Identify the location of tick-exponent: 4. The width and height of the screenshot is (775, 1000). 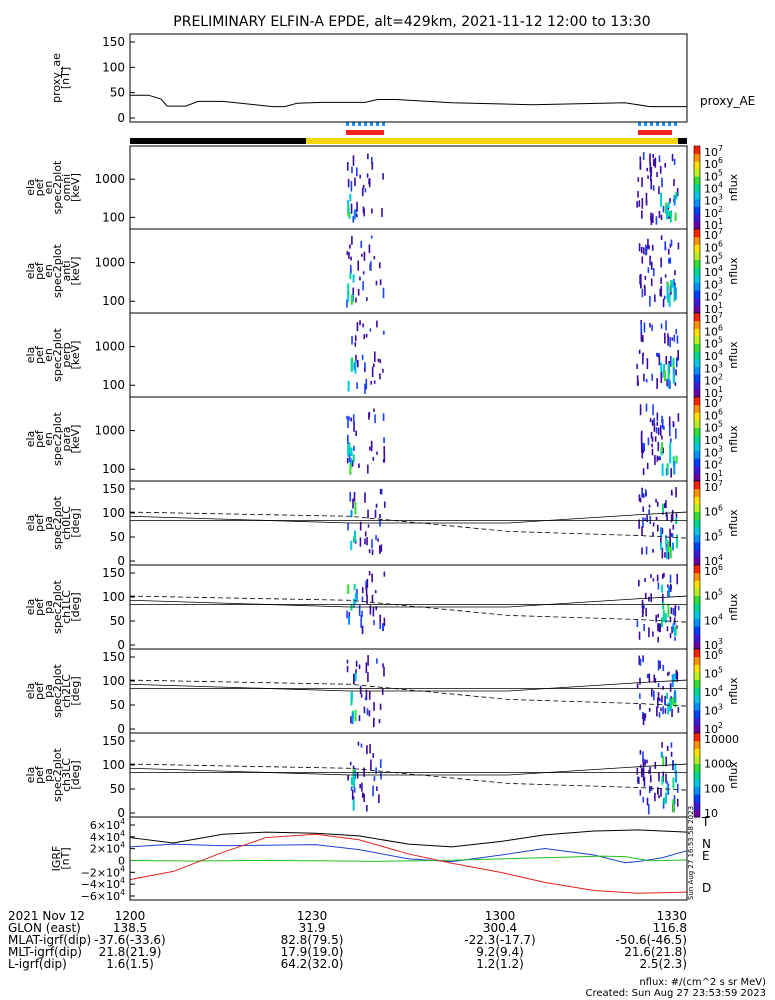
(720, 268).